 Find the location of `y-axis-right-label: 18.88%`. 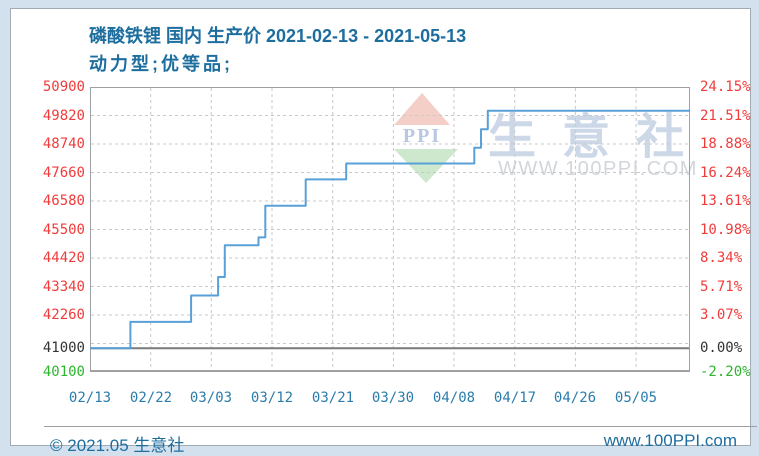

y-axis-right-label: 18.88% is located at coordinates (725, 144).